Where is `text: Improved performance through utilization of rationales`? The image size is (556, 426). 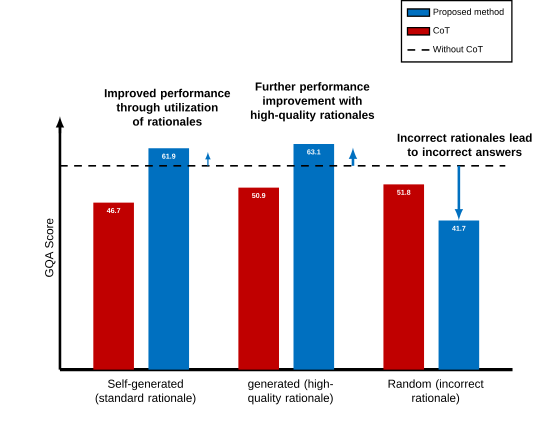 text: Improved performance through utilization of rationales is located at coordinates (167, 107).